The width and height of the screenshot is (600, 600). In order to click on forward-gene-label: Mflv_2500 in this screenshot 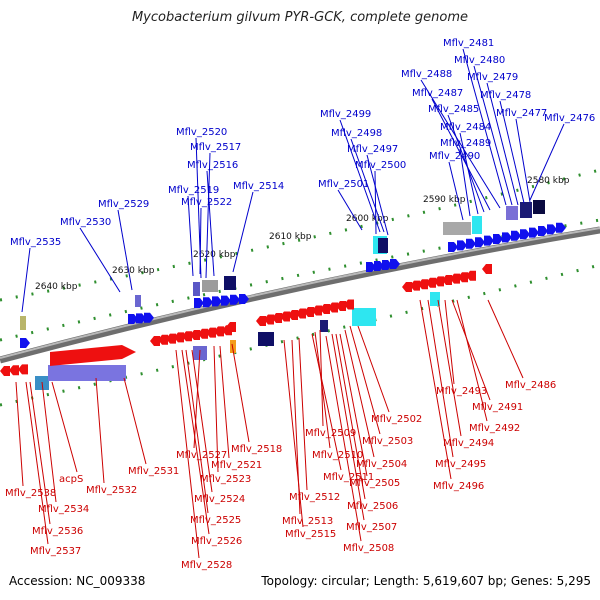, I will do `click(380, 165)`.